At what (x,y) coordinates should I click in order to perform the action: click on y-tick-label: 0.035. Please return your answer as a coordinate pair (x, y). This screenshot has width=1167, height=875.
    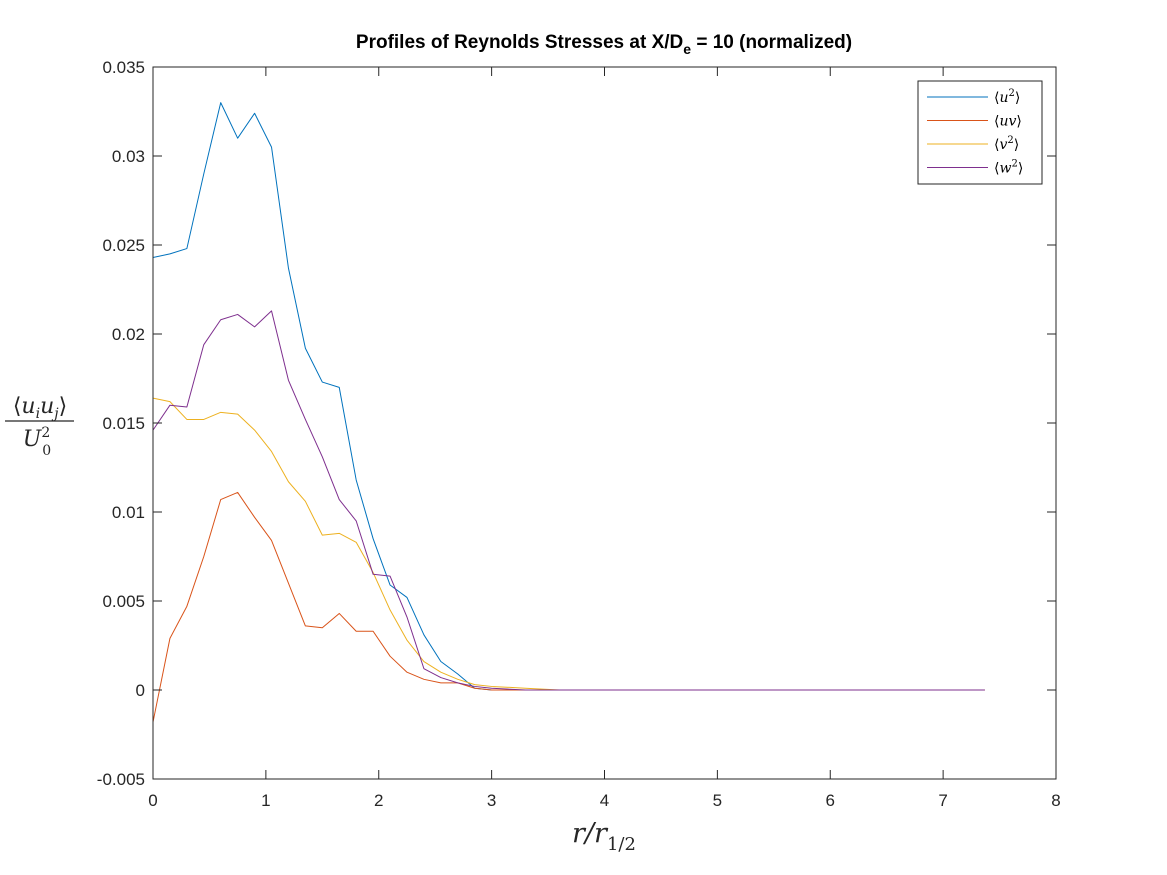
    Looking at the image, I should click on (123, 67).